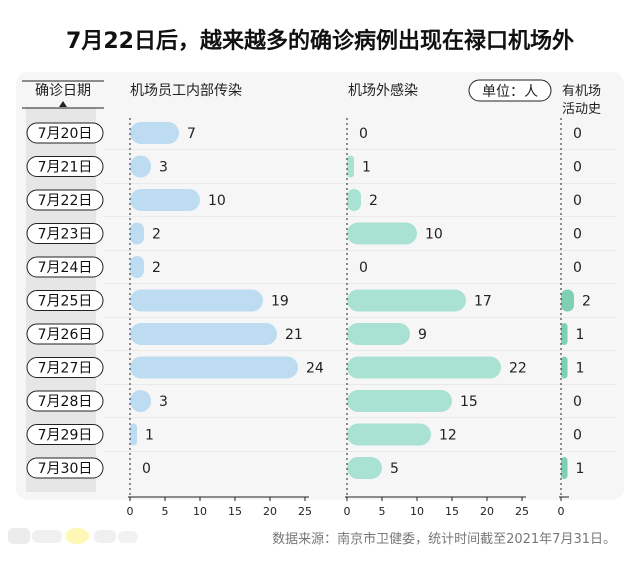 This screenshot has width=640, height=576. What do you see at coordinates (469, 402) in the screenshot?
I see `value-label-outside: 15` at bounding box center [469, 402].